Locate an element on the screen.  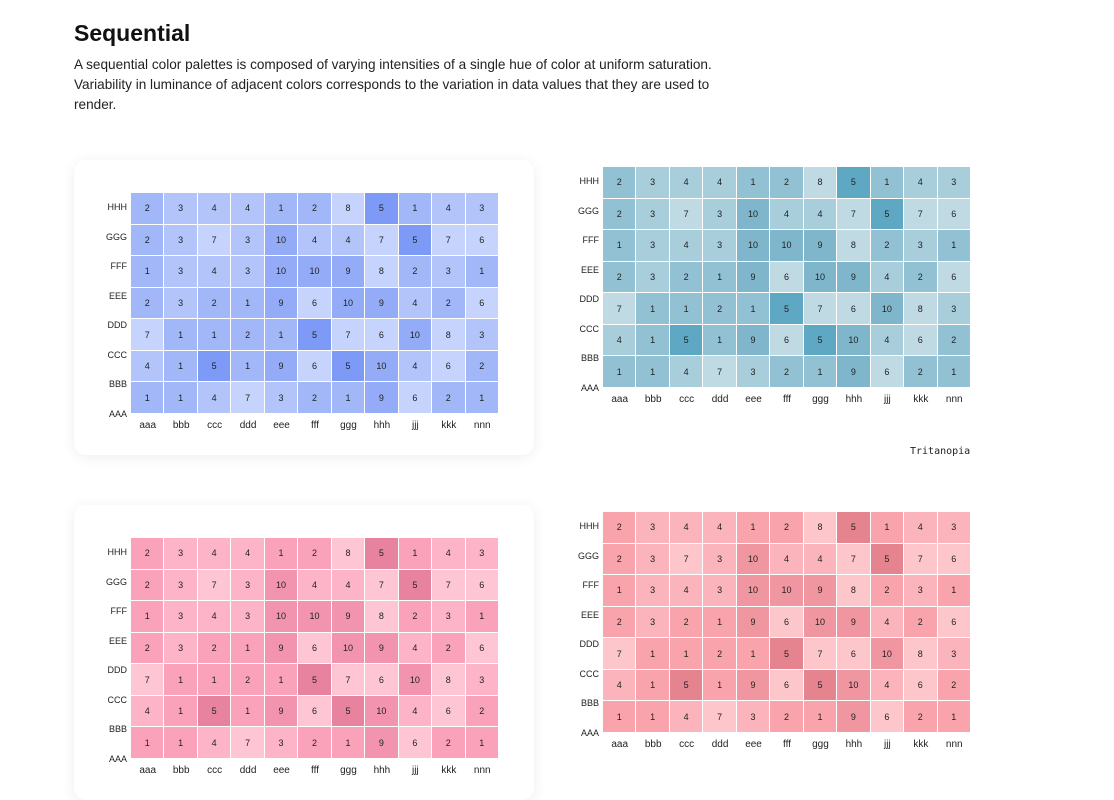
row-label: CCC is located at coordinates (589, 328).